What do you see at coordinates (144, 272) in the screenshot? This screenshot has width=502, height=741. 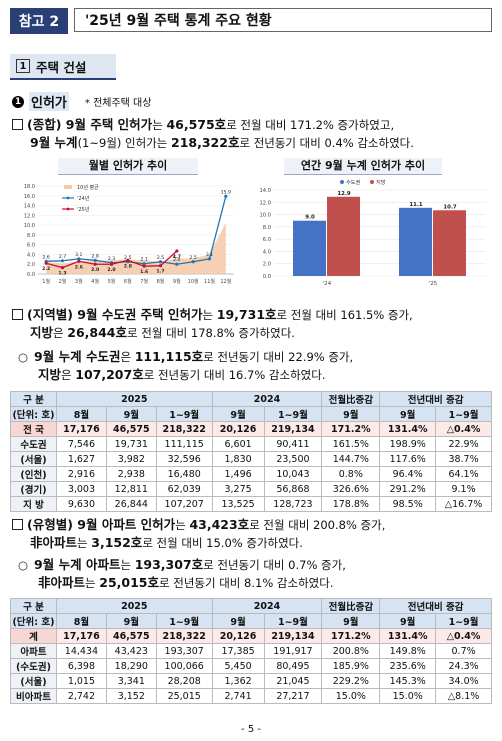 I see `data-label: 1.6` at bounding box center [144, 272].